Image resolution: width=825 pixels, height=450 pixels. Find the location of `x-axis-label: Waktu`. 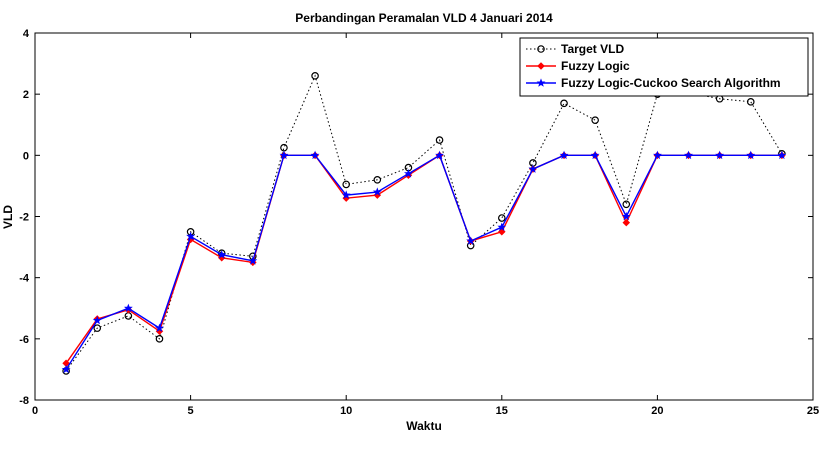

x-axis-label: Waktu is located at coordinates (424, 426).